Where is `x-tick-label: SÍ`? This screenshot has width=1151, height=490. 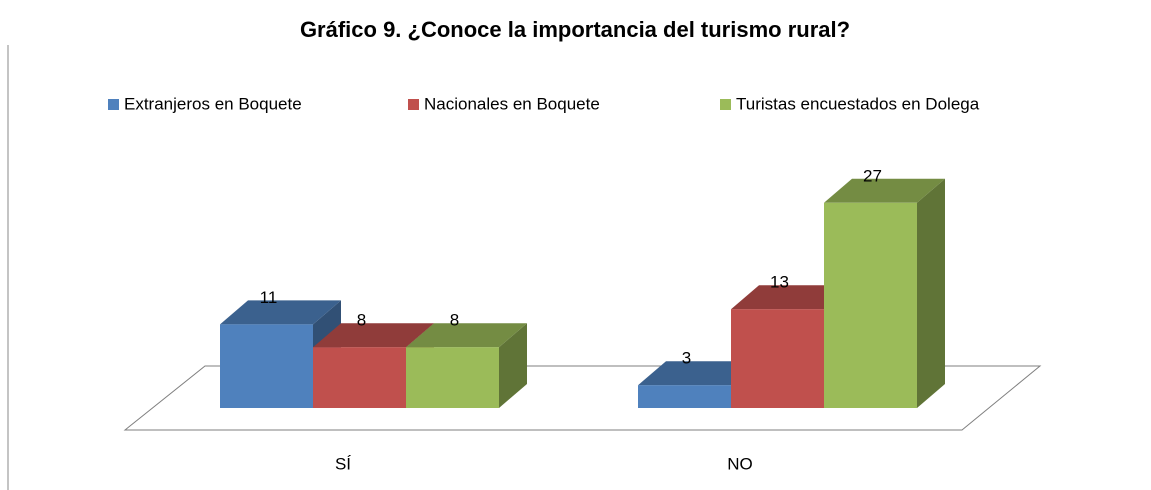 x-tick-label: SÍ is located at coordinates (343, 463).